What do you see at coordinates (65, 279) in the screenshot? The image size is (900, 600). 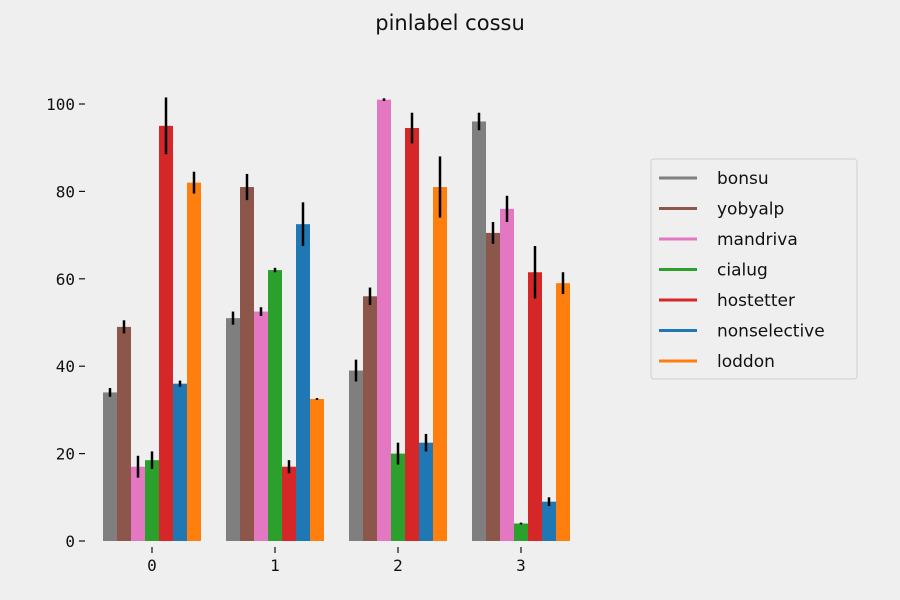 I see `y-tick-label: 60` at bounding box center [65, 279].